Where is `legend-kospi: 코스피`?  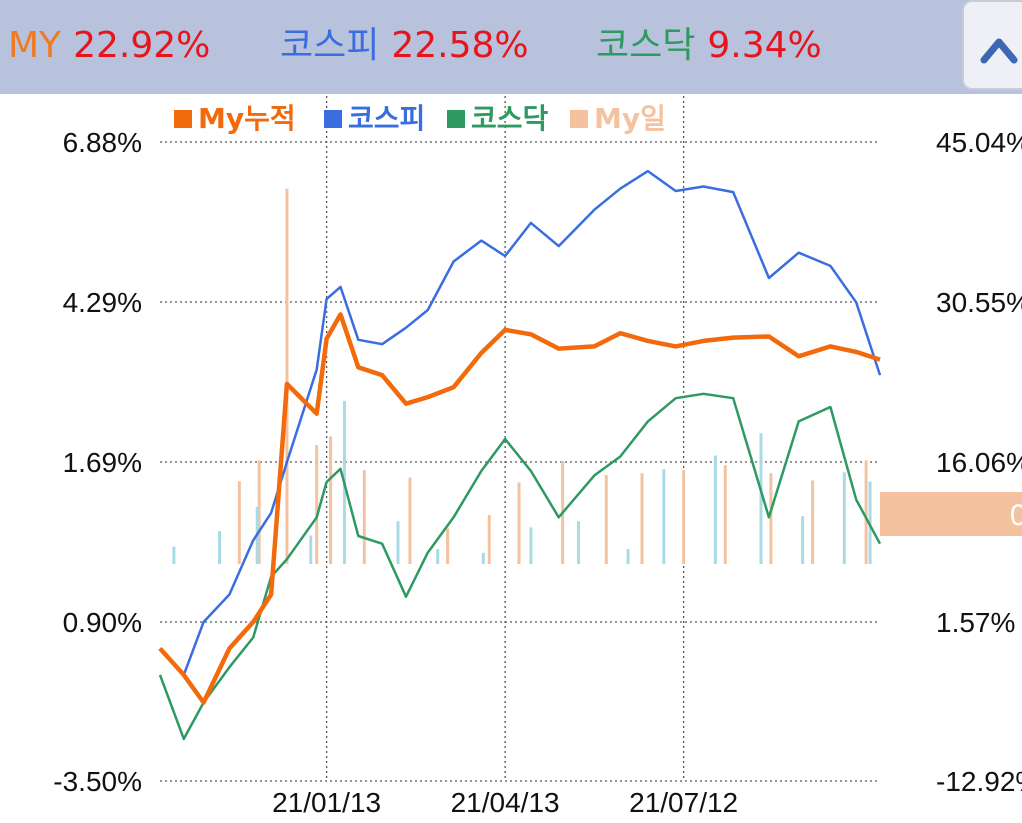
legend-kospi: 코스피 is located at coordinates (374, 118).